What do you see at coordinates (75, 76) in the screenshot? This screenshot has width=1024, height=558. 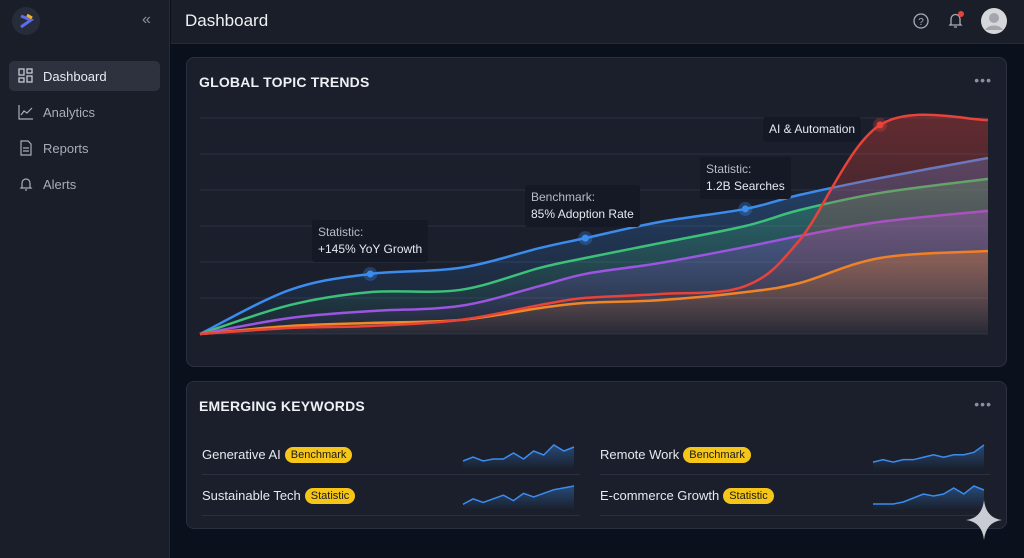 I see `sidebar-item-label: Dashboard` at bounding box center [75, 76].